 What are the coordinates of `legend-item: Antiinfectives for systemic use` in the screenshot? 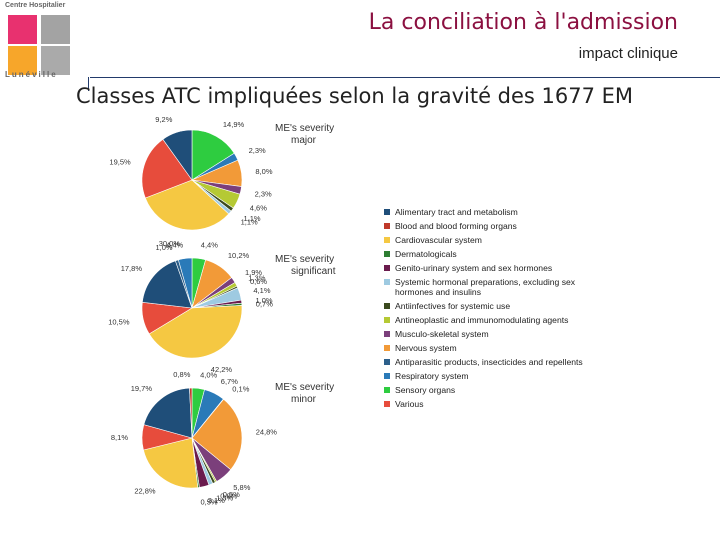 It's located at (499, 306).